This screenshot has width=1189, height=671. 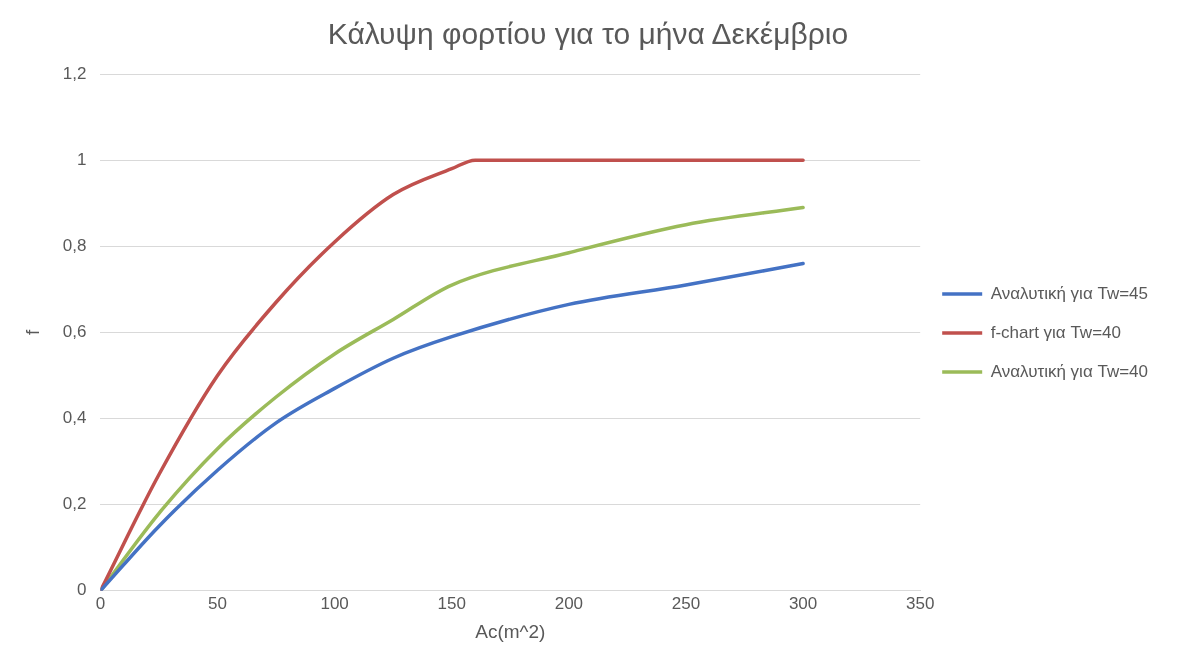 What do you see at coordinates (74, 418) in the screenshot?
I see `y-tick-label: 0,4` at bounding box center [74, 418].